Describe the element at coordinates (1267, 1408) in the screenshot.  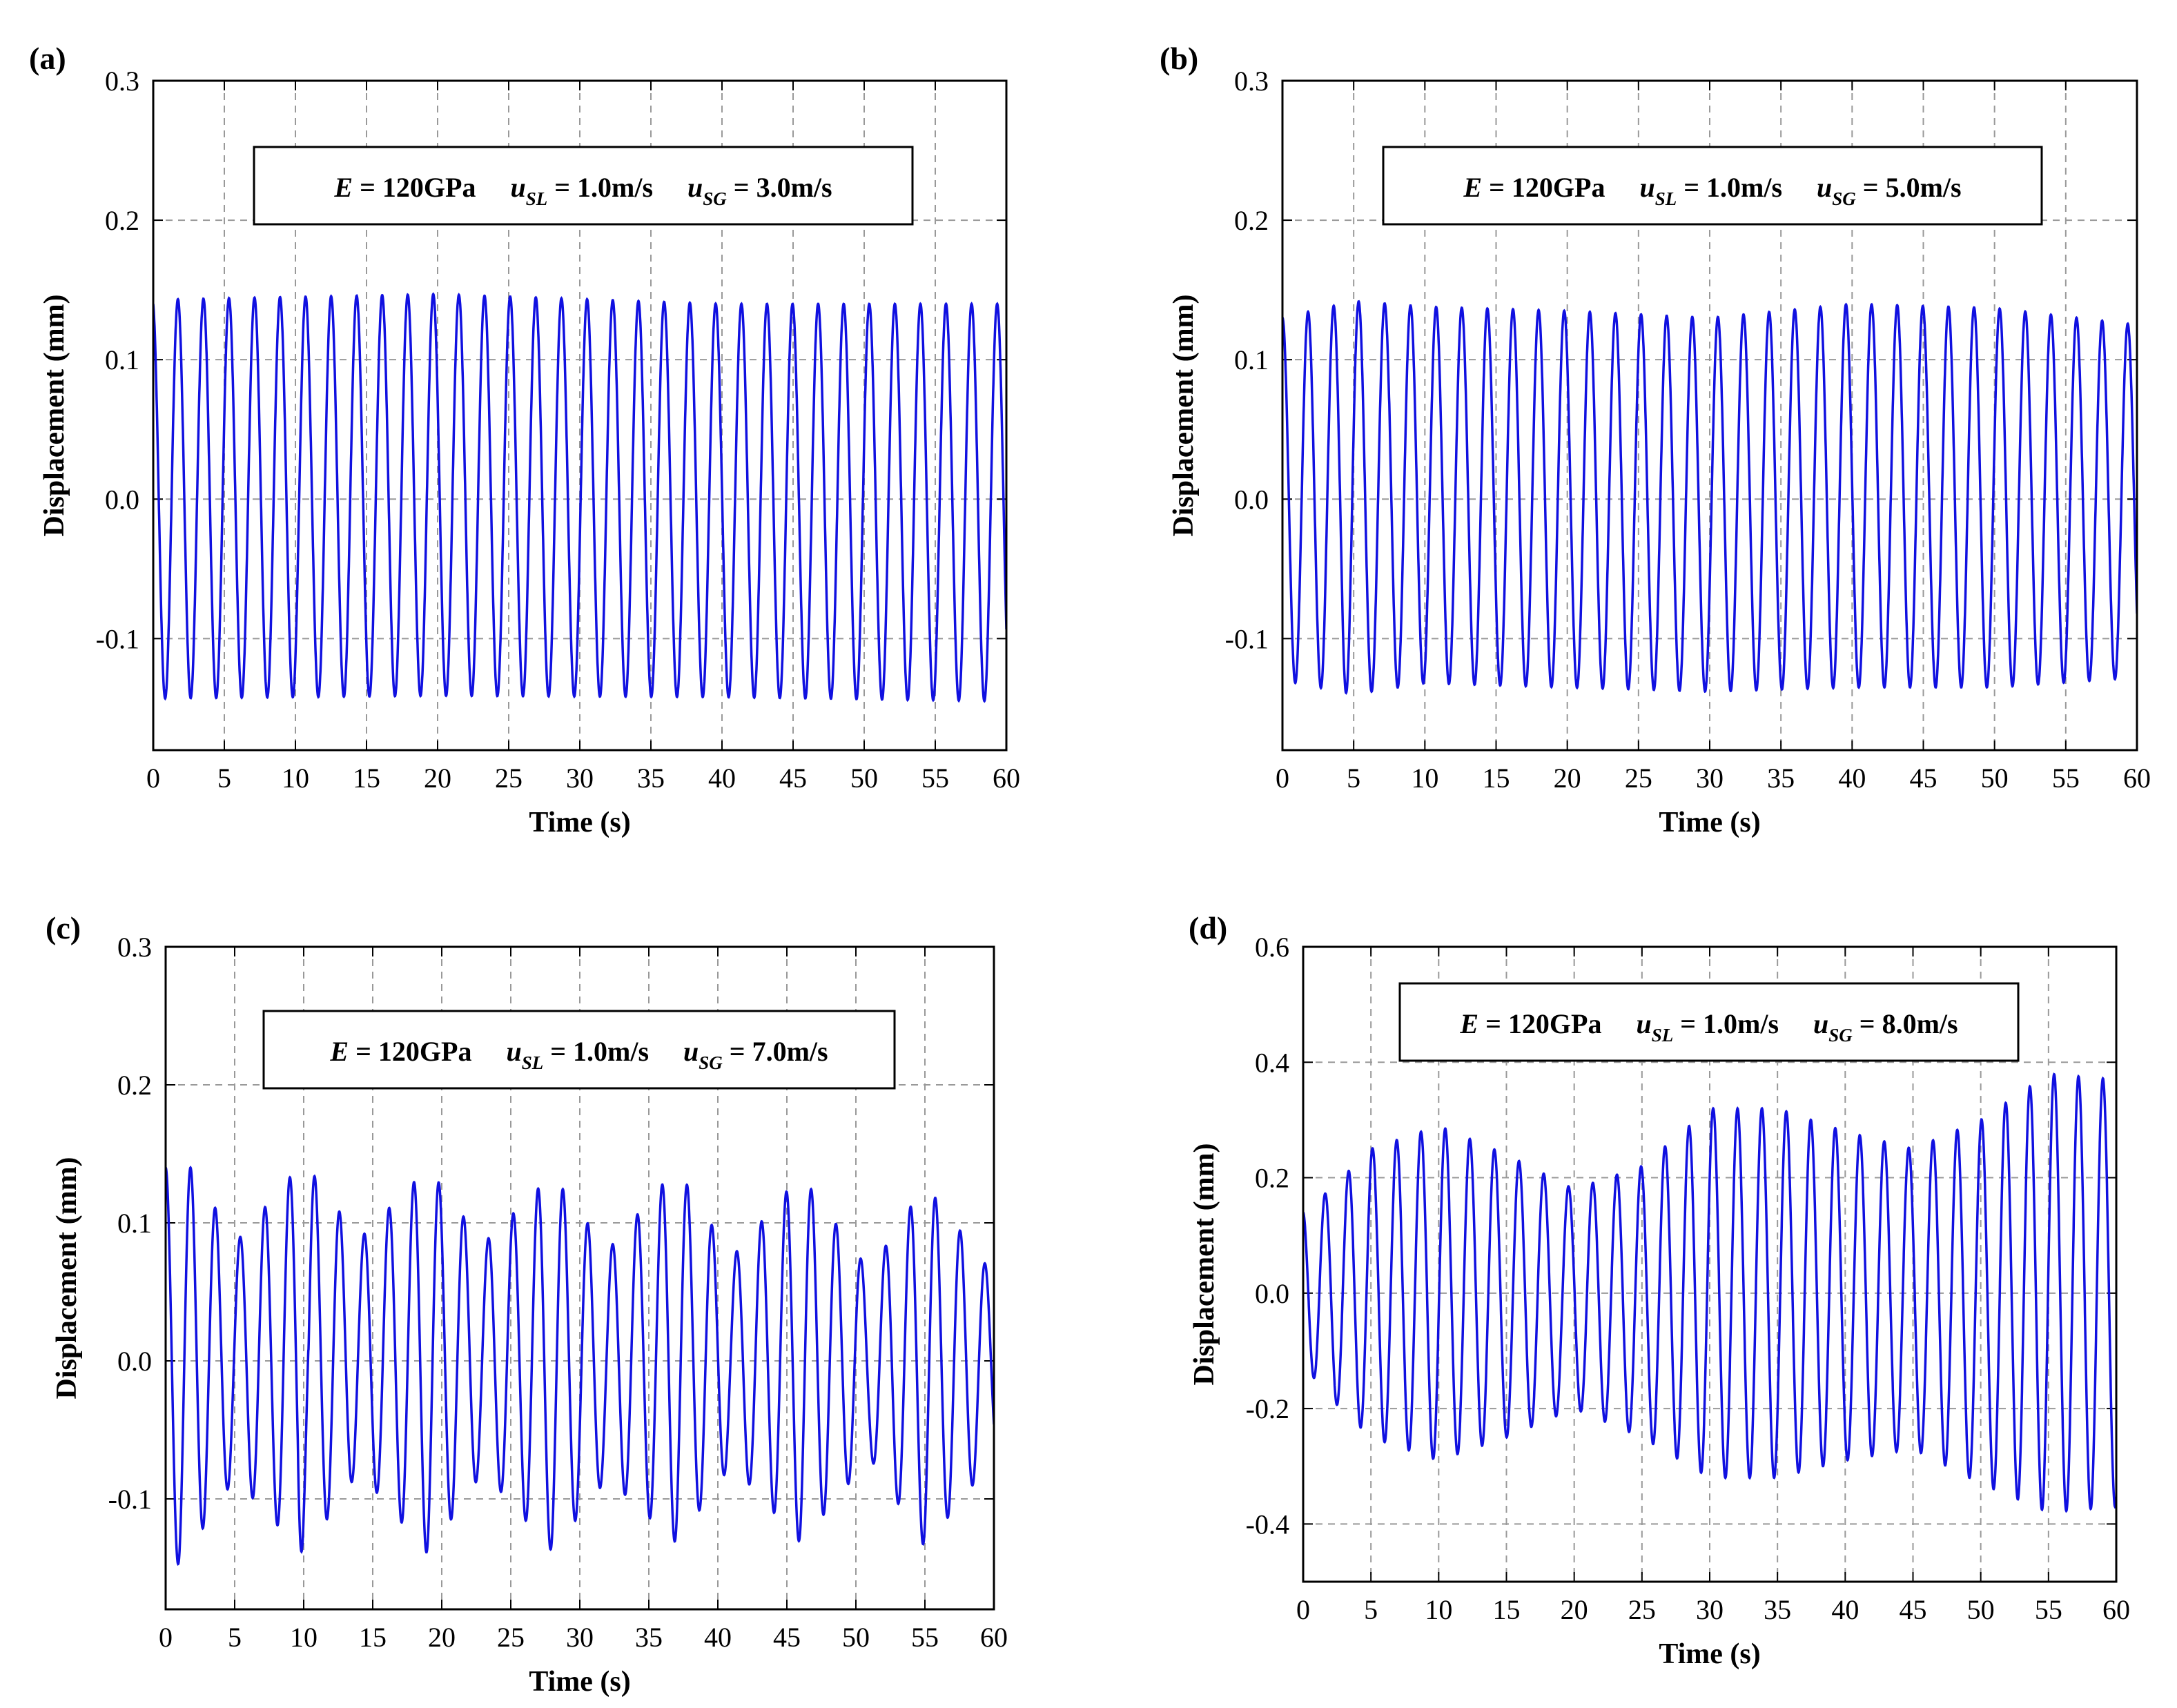
I see `y-tick-label: -0.2` at that location.